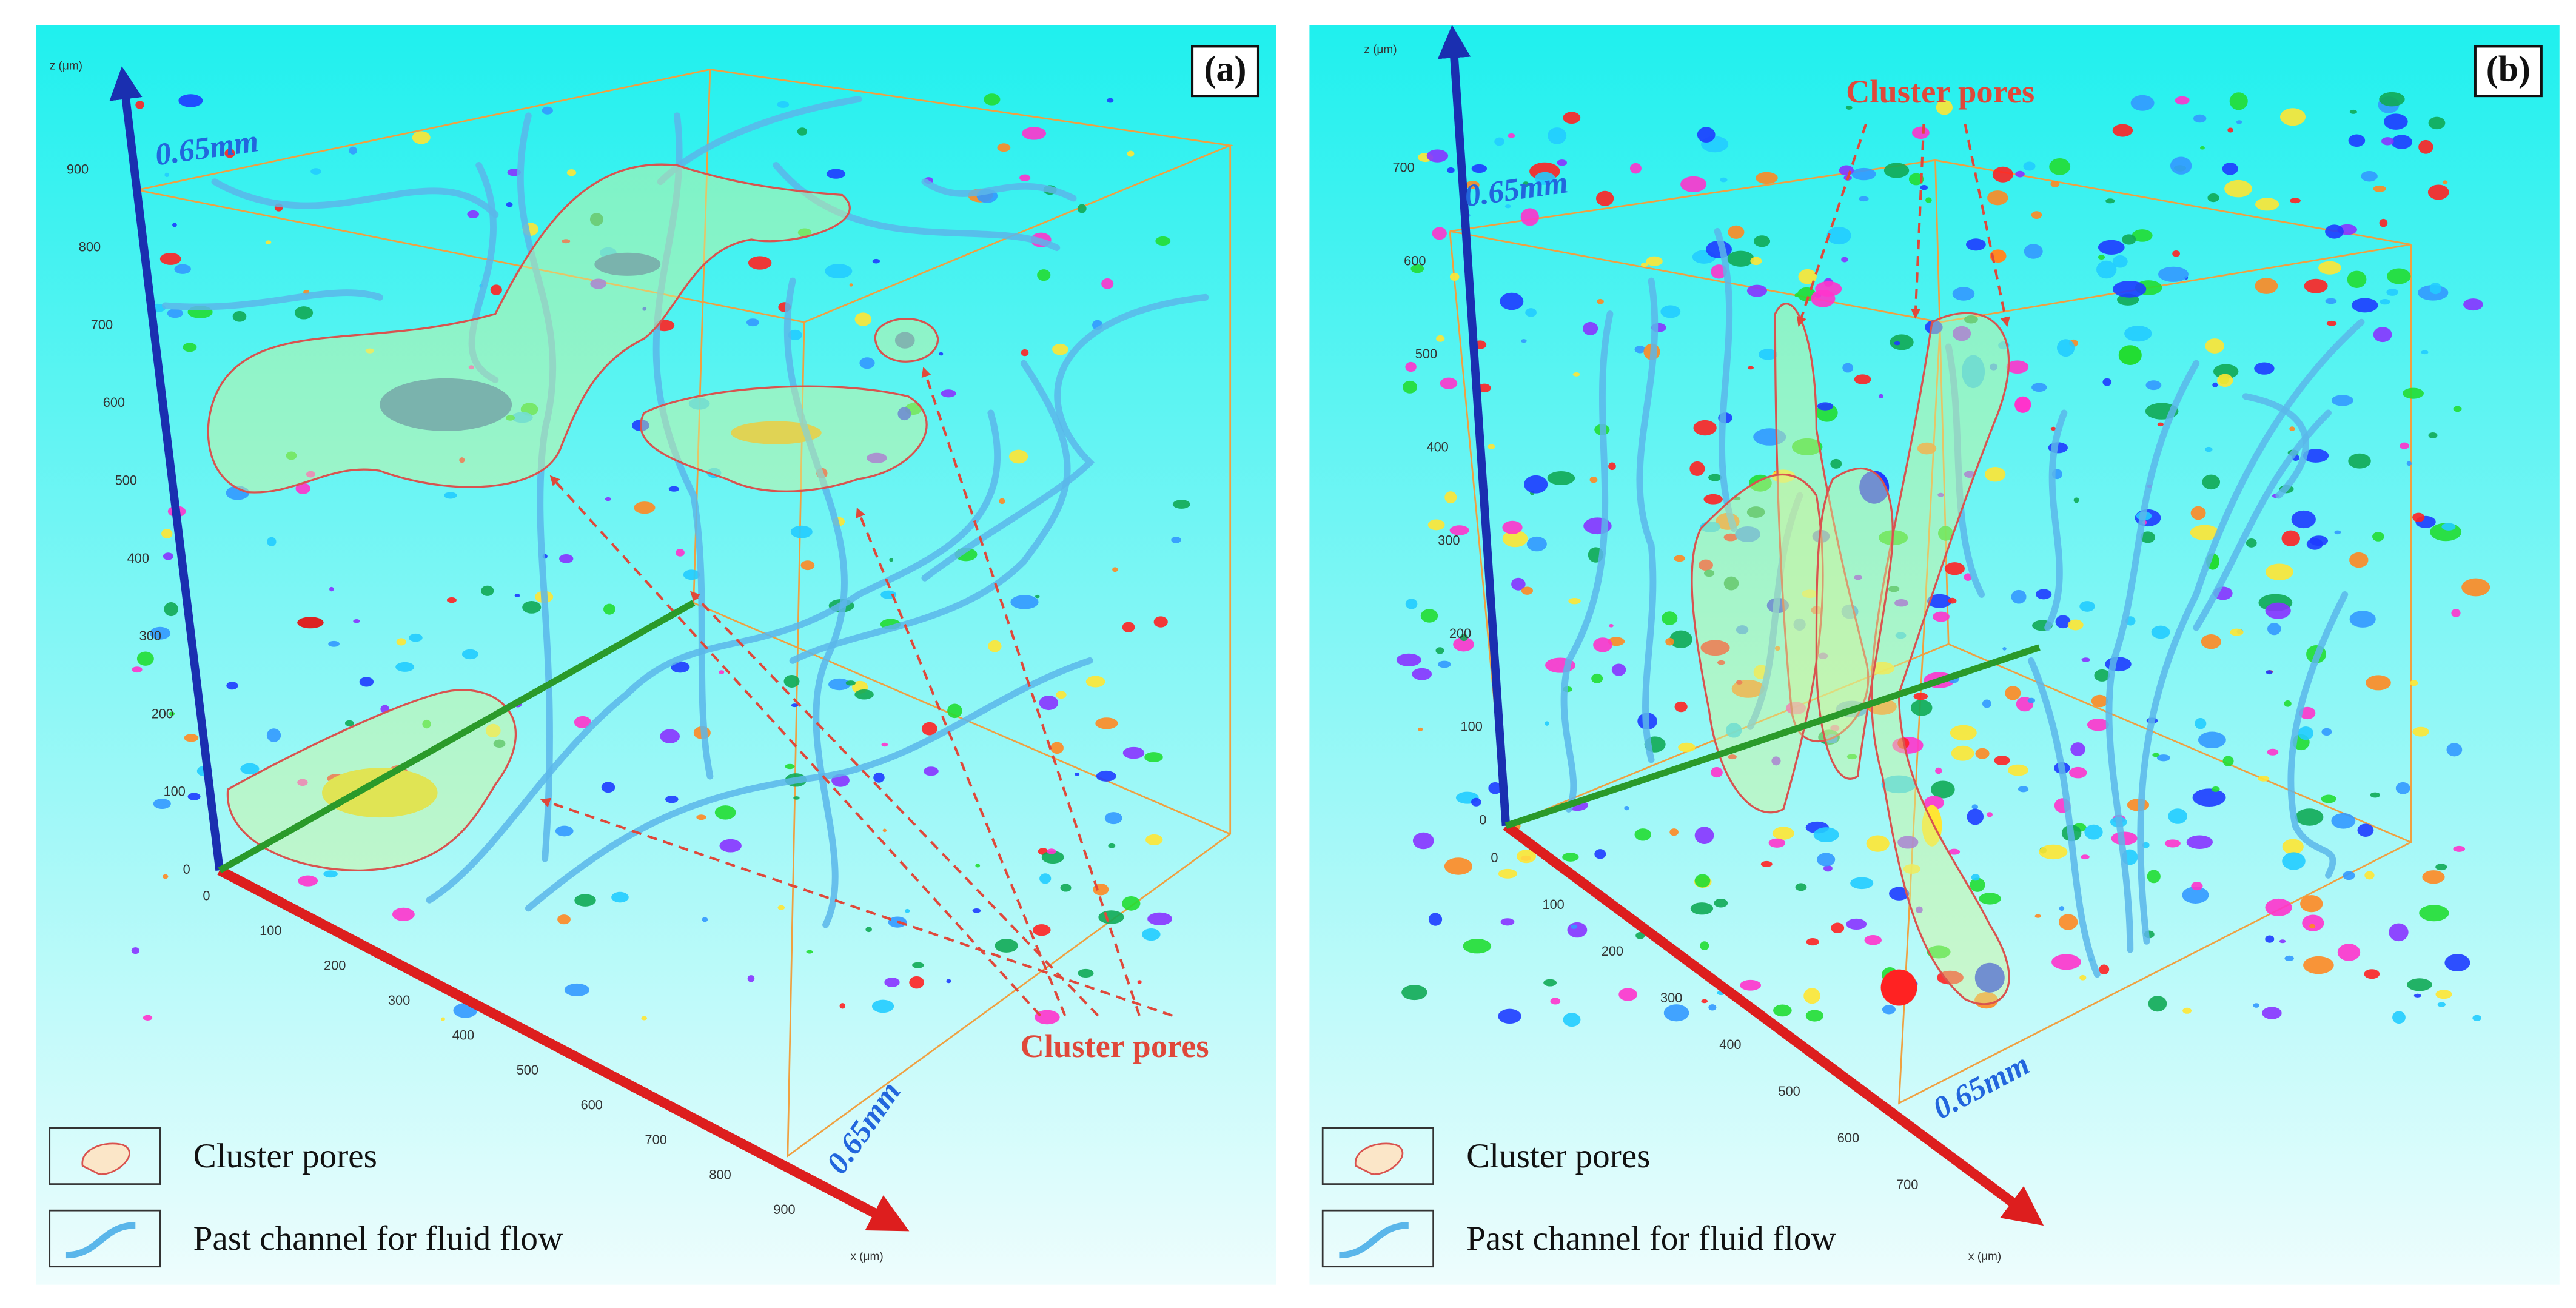 The width and height of the screenshot is (2576, 1308). Describe the element at coordinates (1378, 1238) in the screenshot. I see `legend-box` at that location.